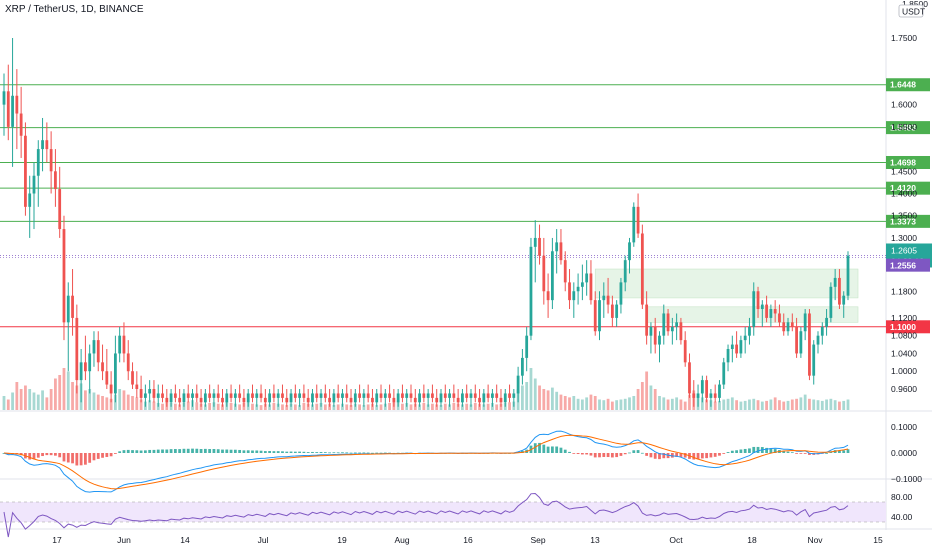 Image resolution: width=932 pixels, height=550 pixels. Describe the element at coordinates (903, 327) in the screenshot. I see `support-label: 1.1000` at that location.